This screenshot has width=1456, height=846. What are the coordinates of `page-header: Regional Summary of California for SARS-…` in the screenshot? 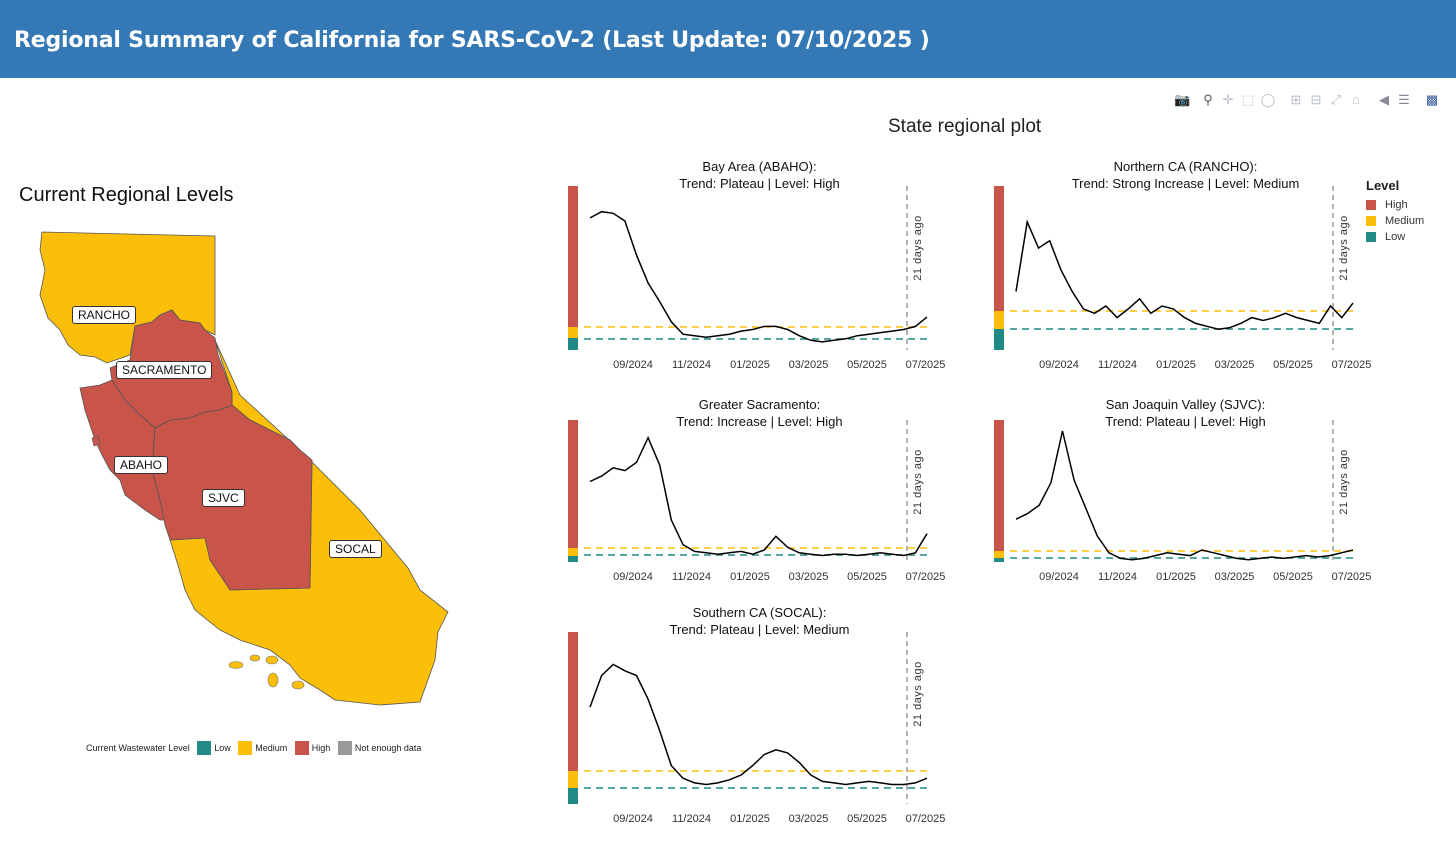 It's located at (728, 39).